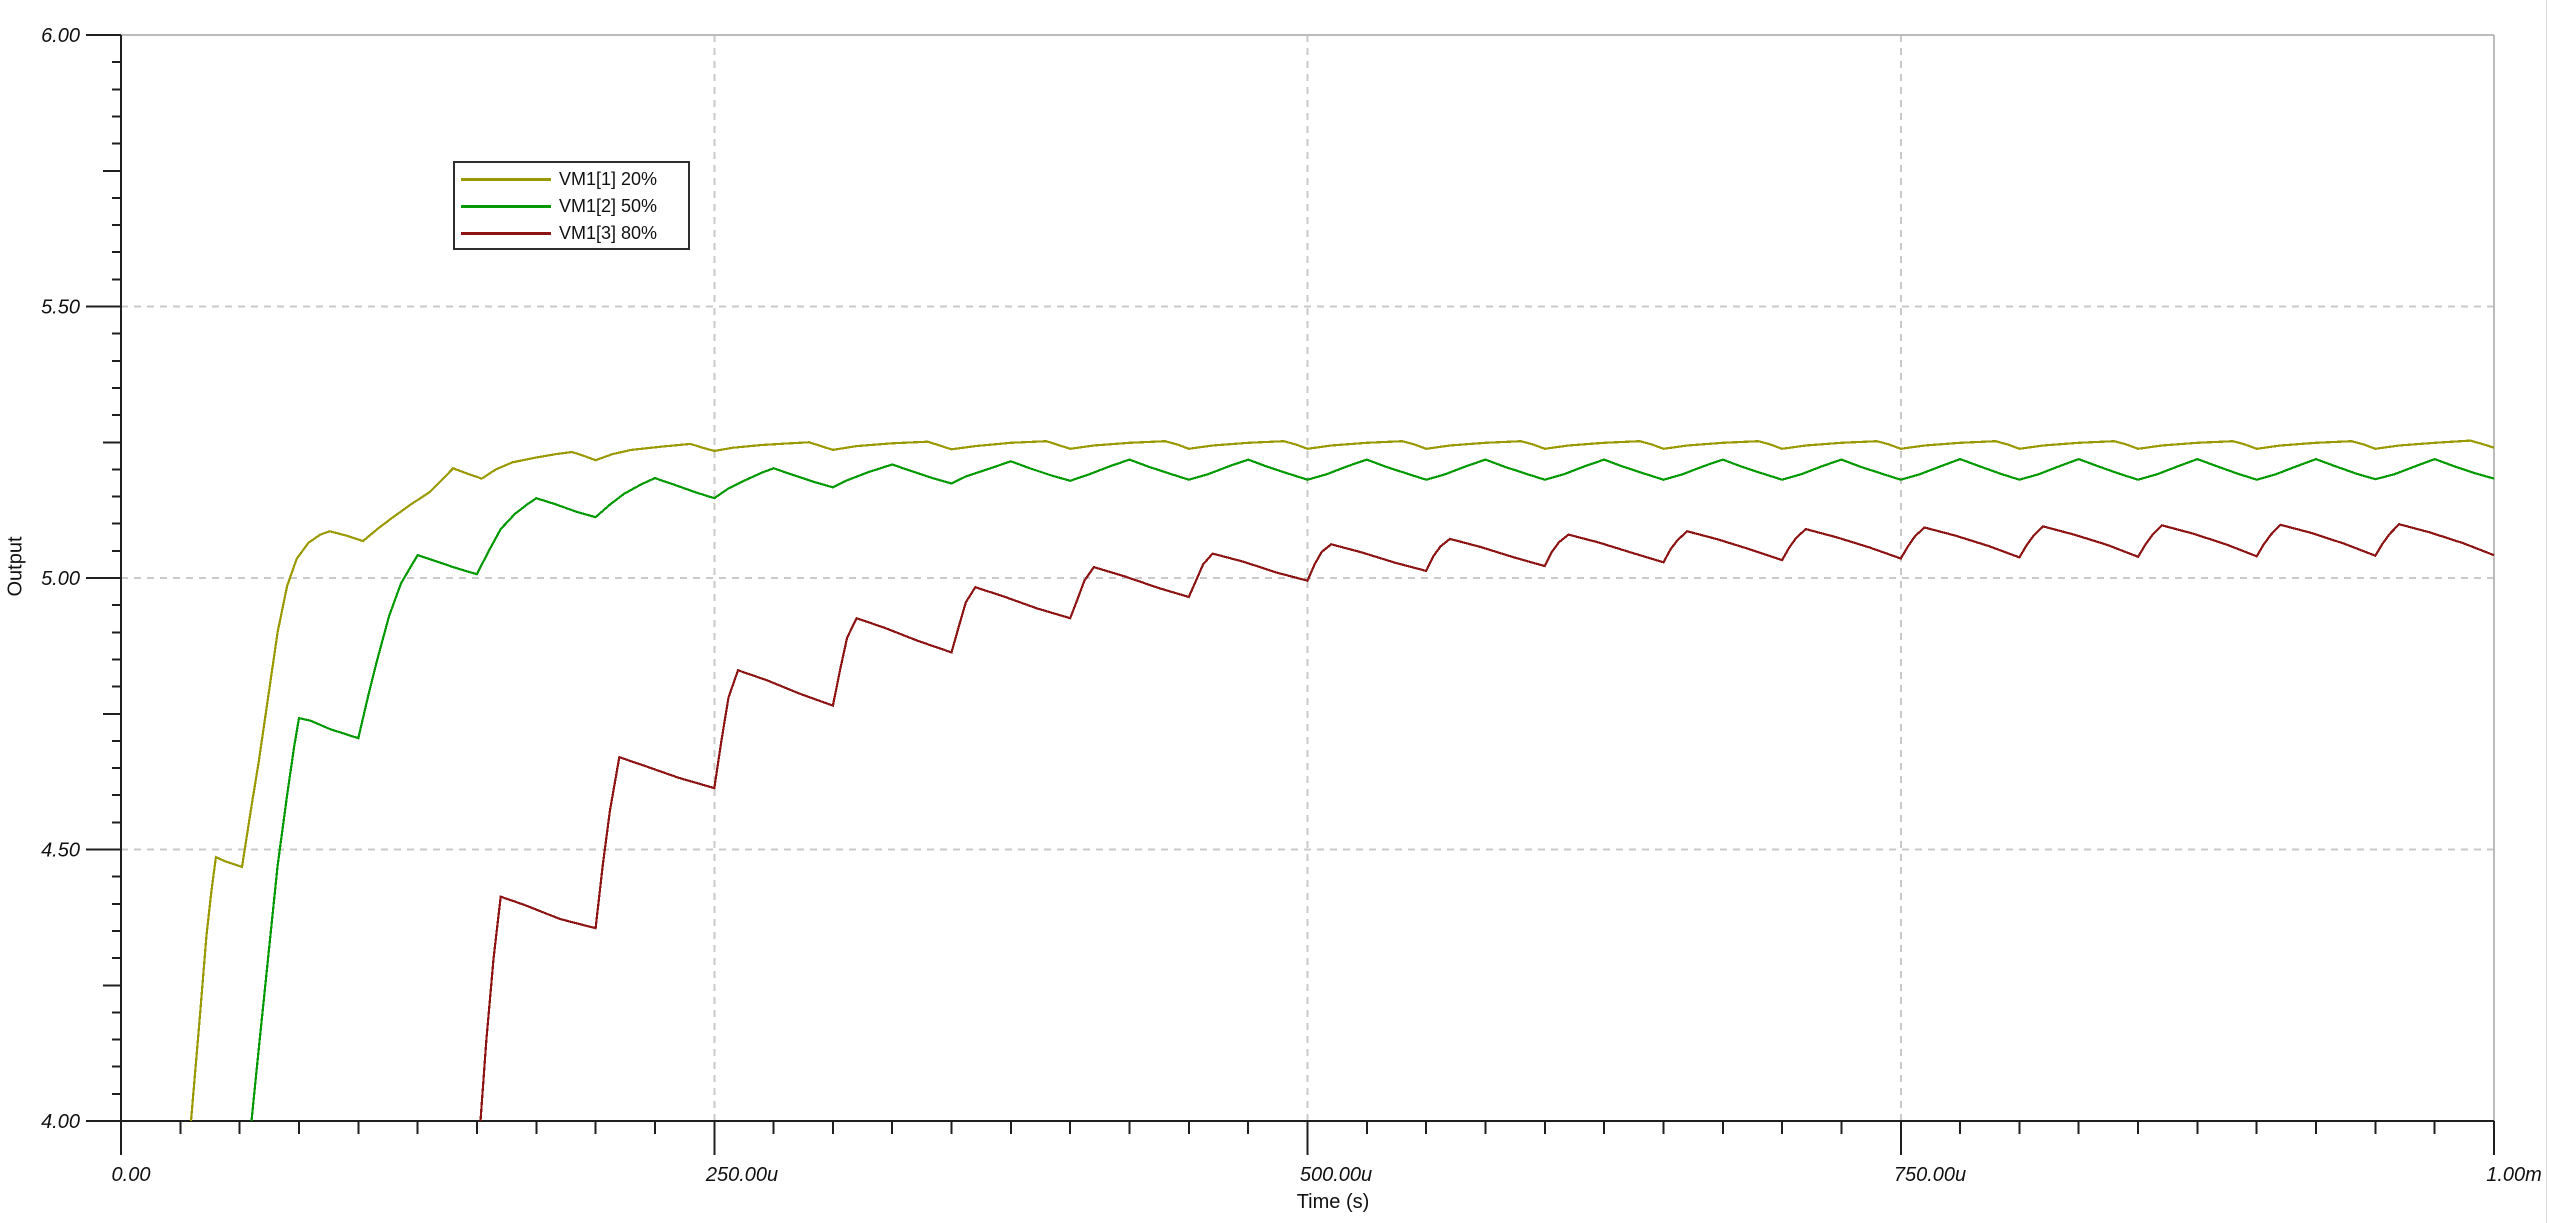  Describe the element at coordinates (2514, 1175) in the screenshot. I see `x-tick-label: 1.00m` at that location.